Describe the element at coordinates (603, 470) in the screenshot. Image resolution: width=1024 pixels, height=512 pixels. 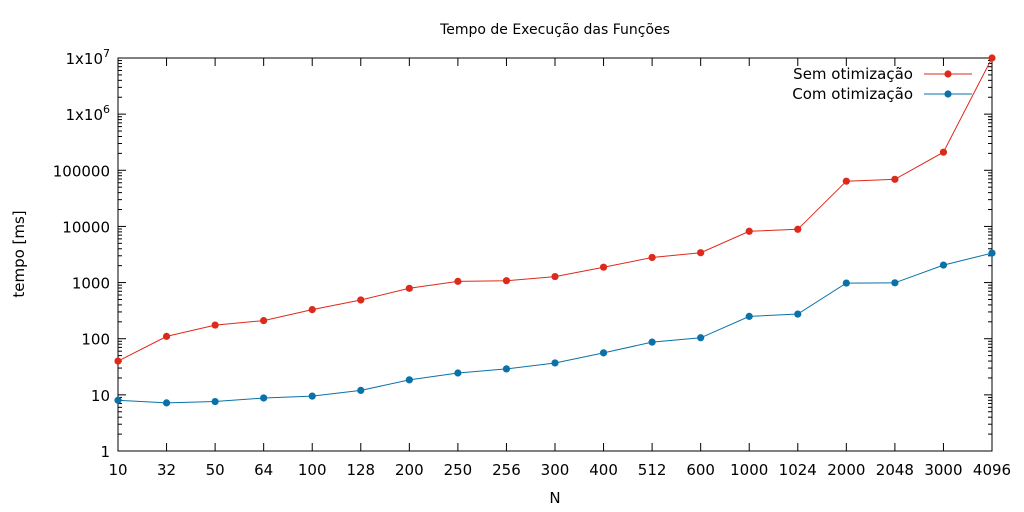
I see `x-tick-label: 400` at that location.